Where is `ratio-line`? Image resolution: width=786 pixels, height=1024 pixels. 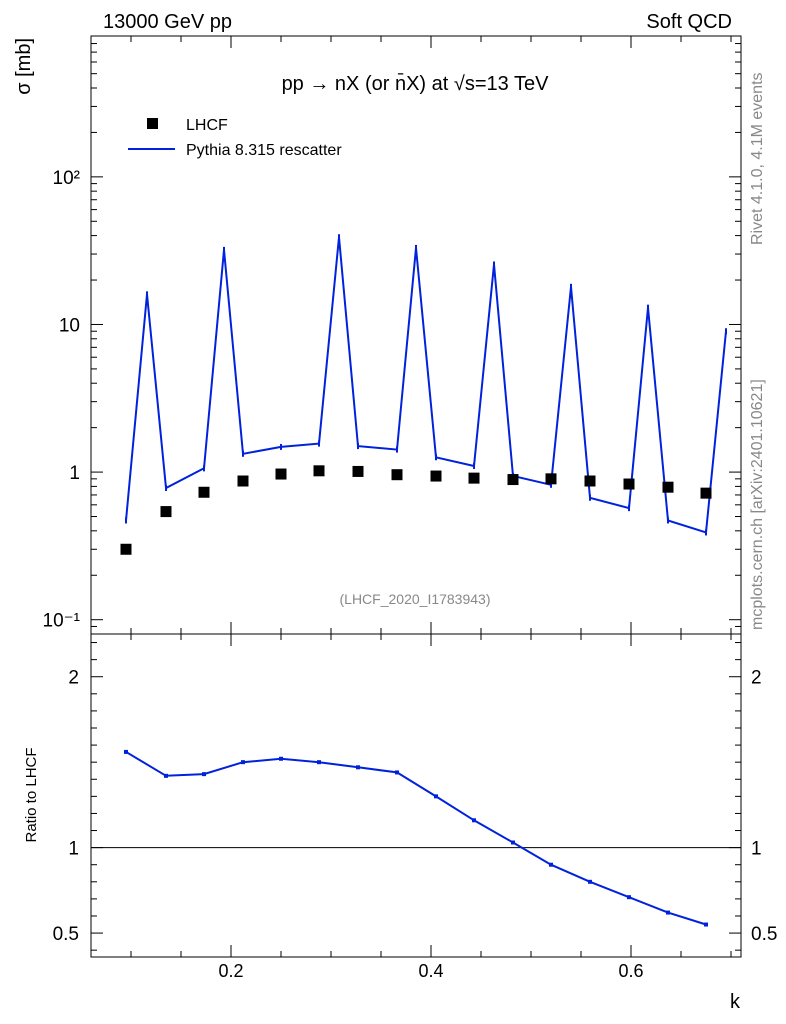
ratio-line is located at coordinates (416, 838).